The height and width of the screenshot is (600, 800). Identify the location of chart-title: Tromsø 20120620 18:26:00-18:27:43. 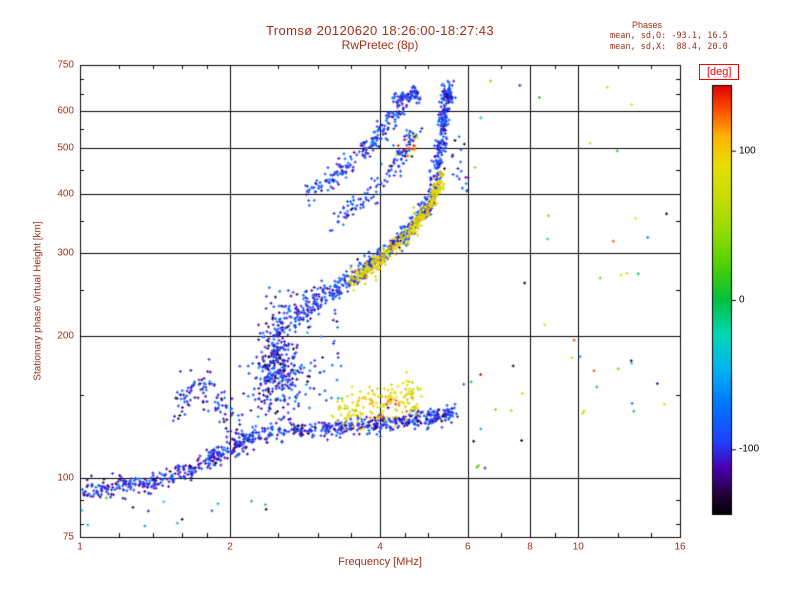
(380, 30).